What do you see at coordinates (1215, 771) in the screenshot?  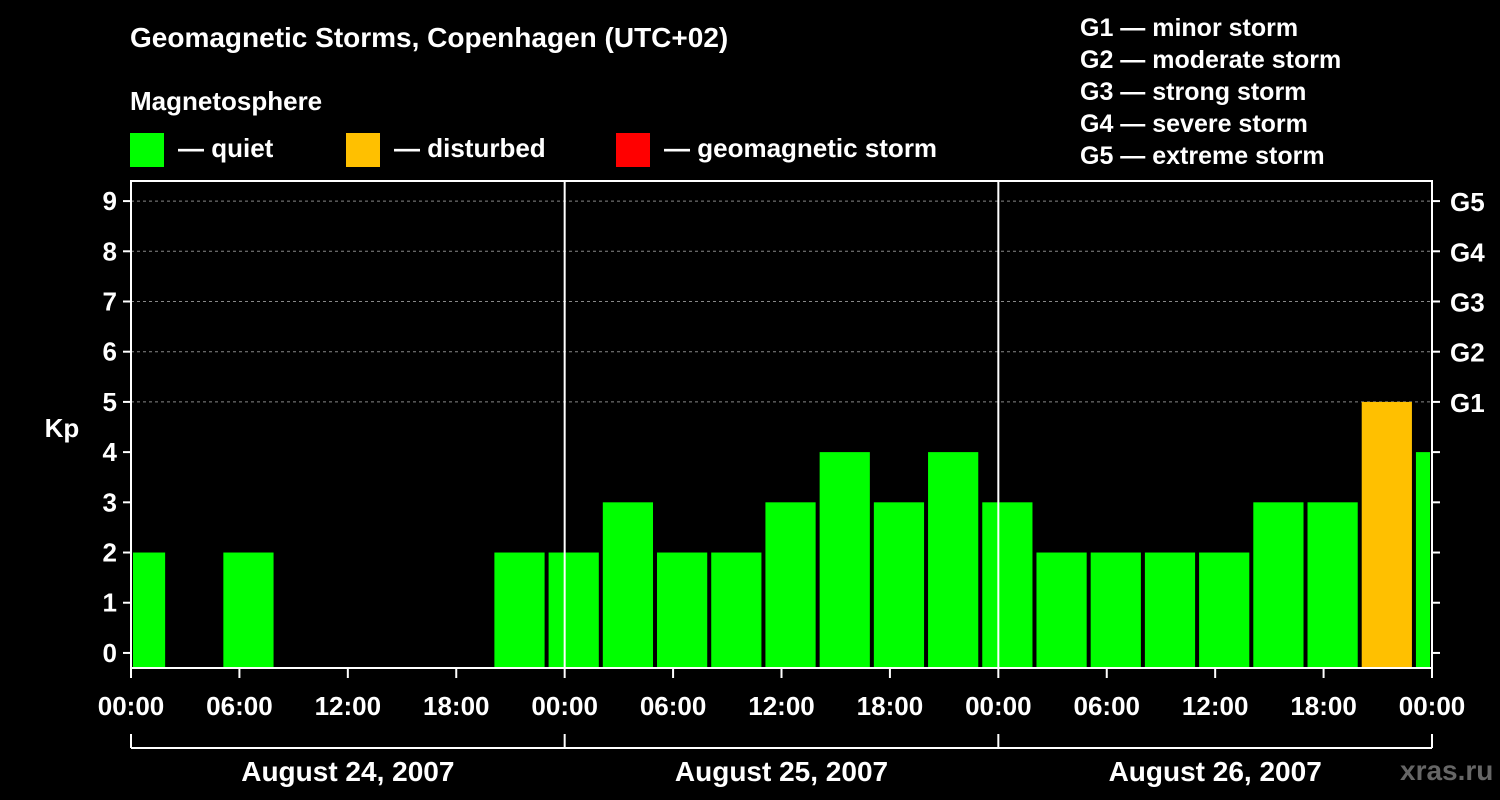 I see `day-label-2: August 26, 2007` at bounding box center [1215, 771].